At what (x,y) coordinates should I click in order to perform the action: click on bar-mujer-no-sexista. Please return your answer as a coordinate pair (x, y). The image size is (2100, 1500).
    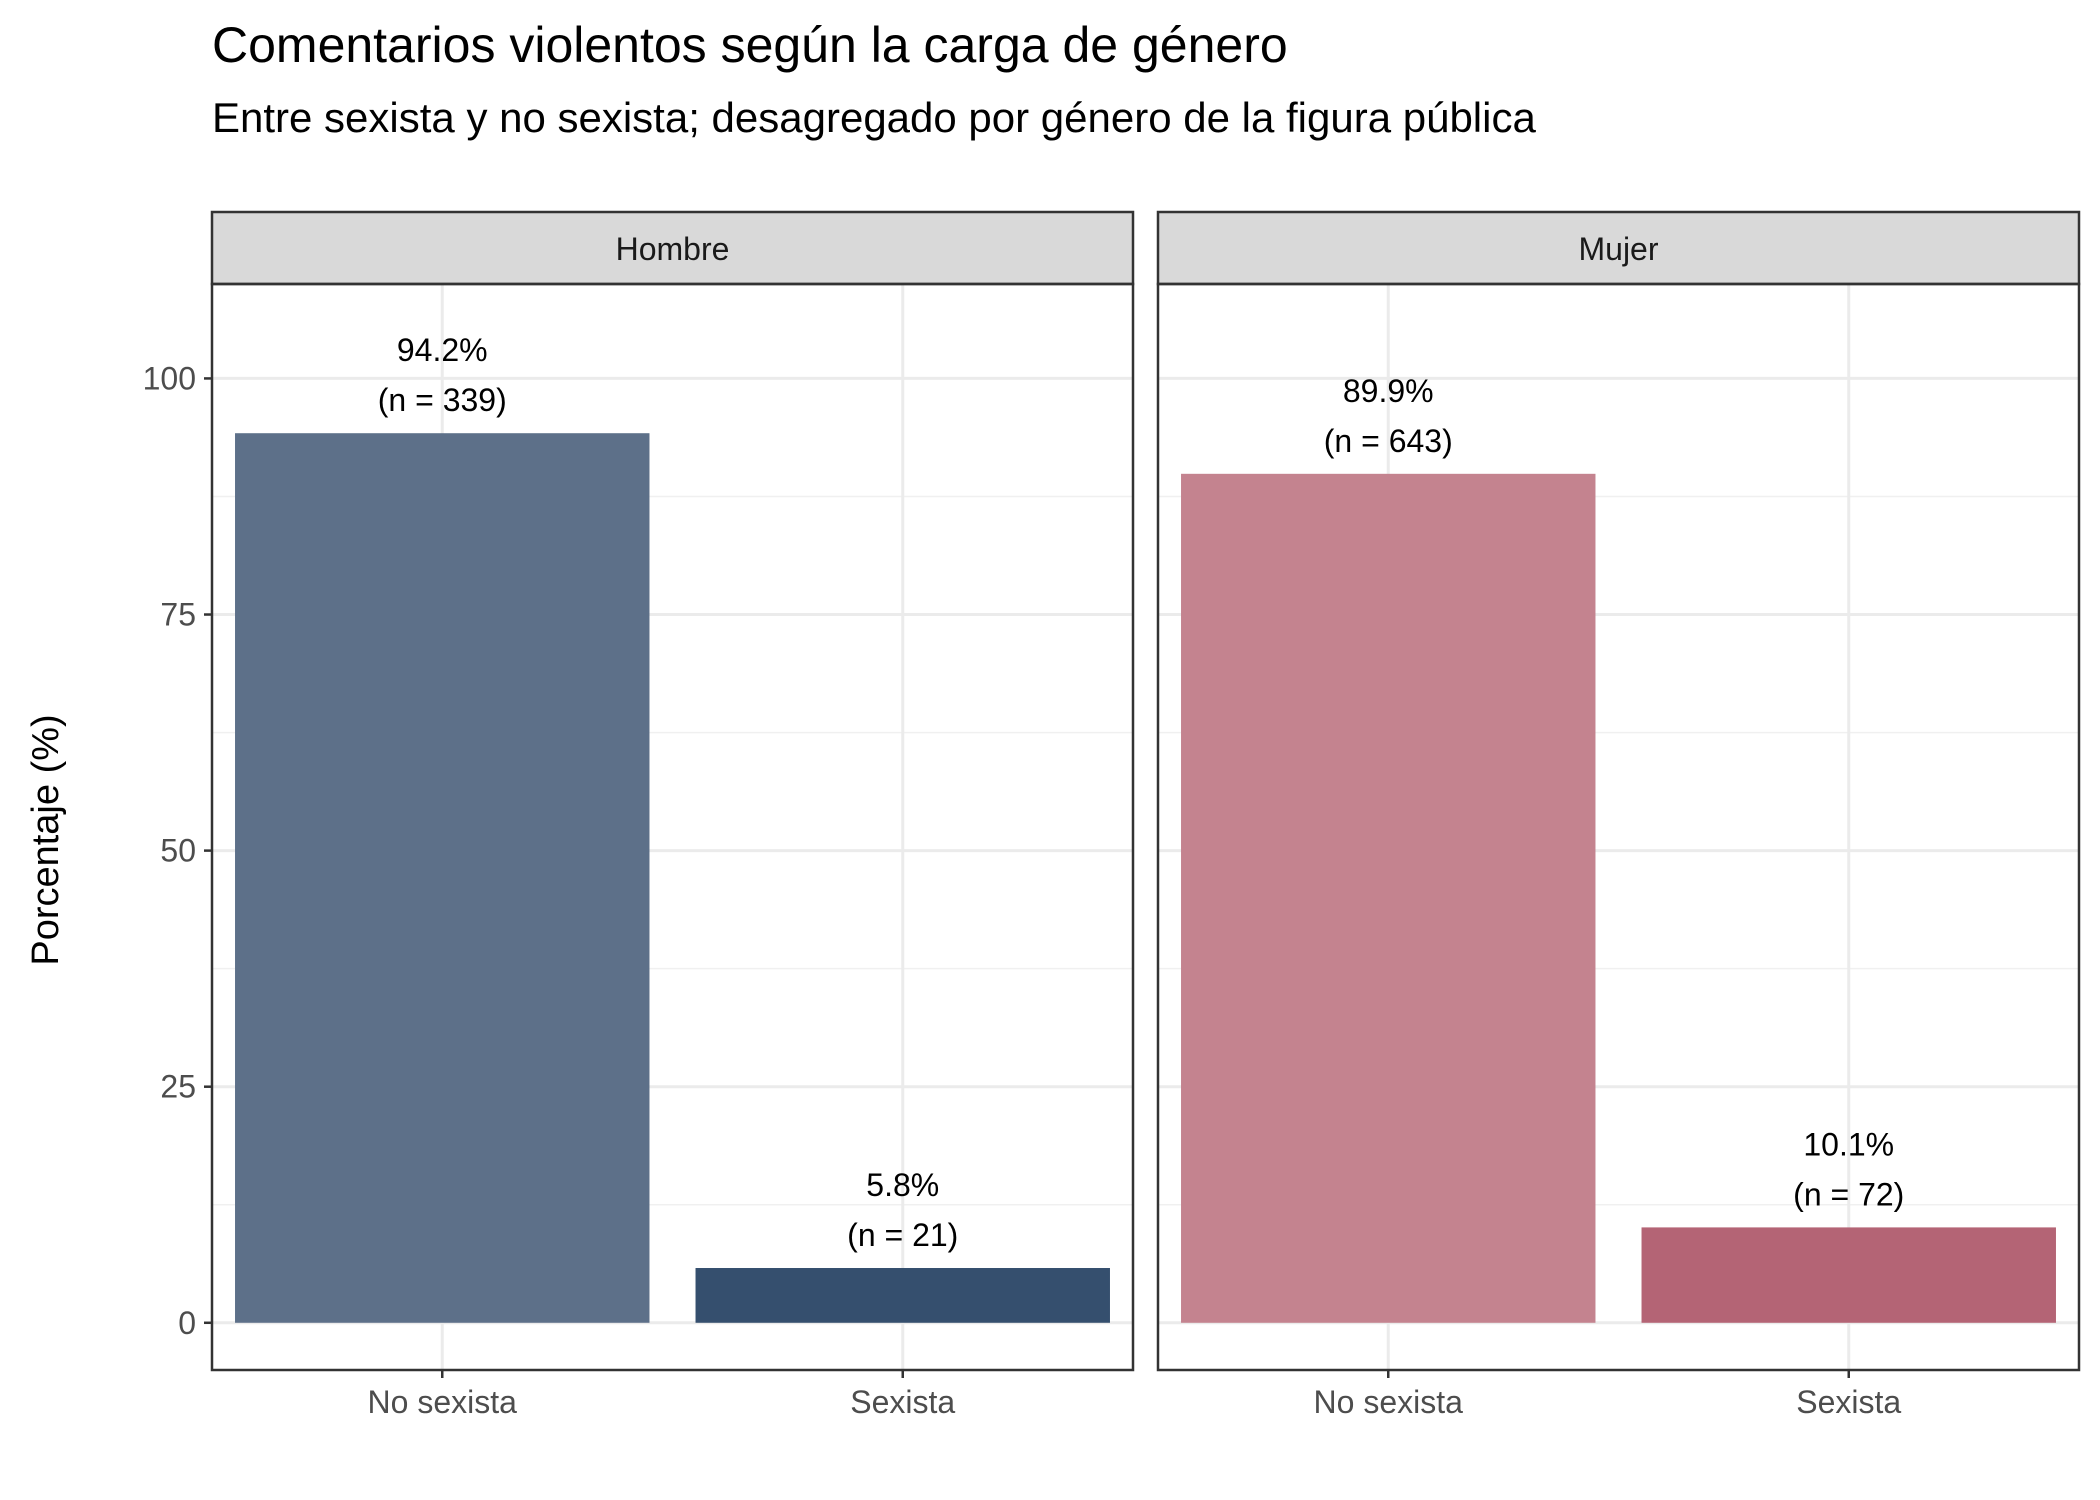
    Looking at the image, I should click on (1388, 898).